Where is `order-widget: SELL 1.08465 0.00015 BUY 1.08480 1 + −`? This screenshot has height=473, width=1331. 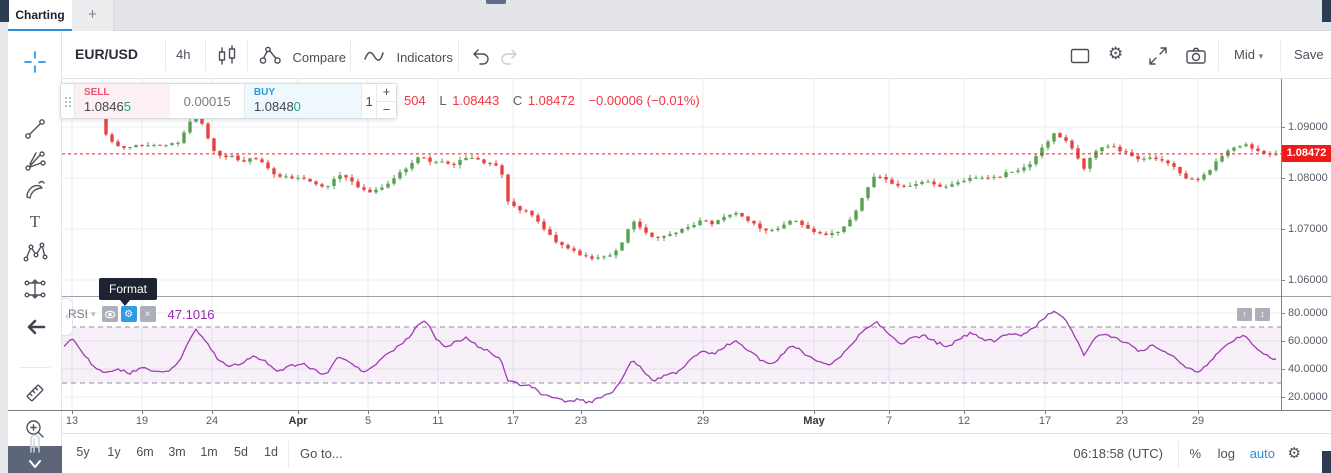 order-widget: SELL 1.08465 0.00015 BUY 1.08480 1 + − is located at coordinates (228, 101).